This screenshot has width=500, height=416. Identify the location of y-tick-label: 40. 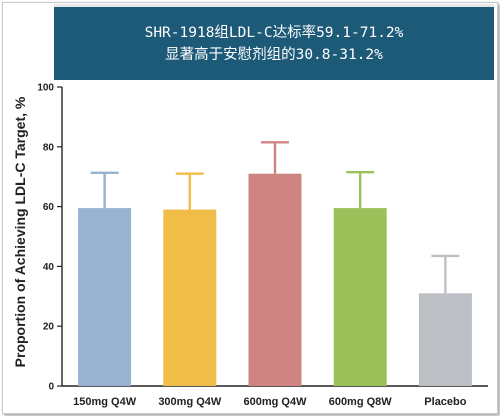
(49, 267).